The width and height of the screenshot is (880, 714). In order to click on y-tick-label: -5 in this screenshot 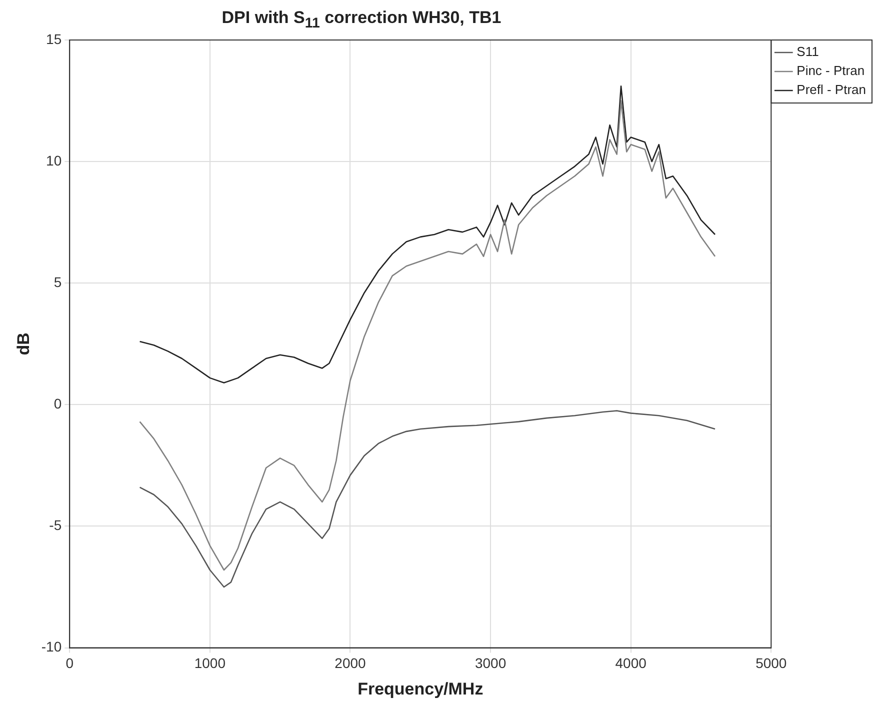, I will do `click(55, 525)`.